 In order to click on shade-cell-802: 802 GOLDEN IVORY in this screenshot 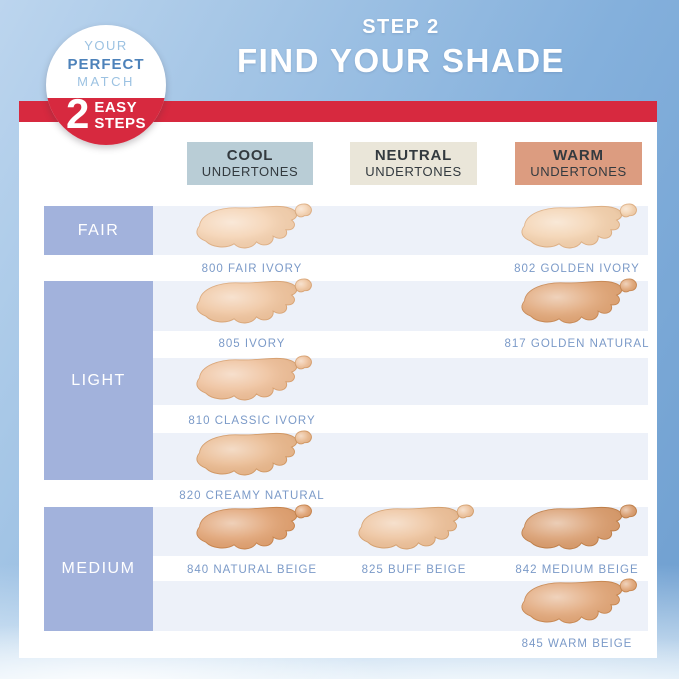, I will do `click(577, 238)`.